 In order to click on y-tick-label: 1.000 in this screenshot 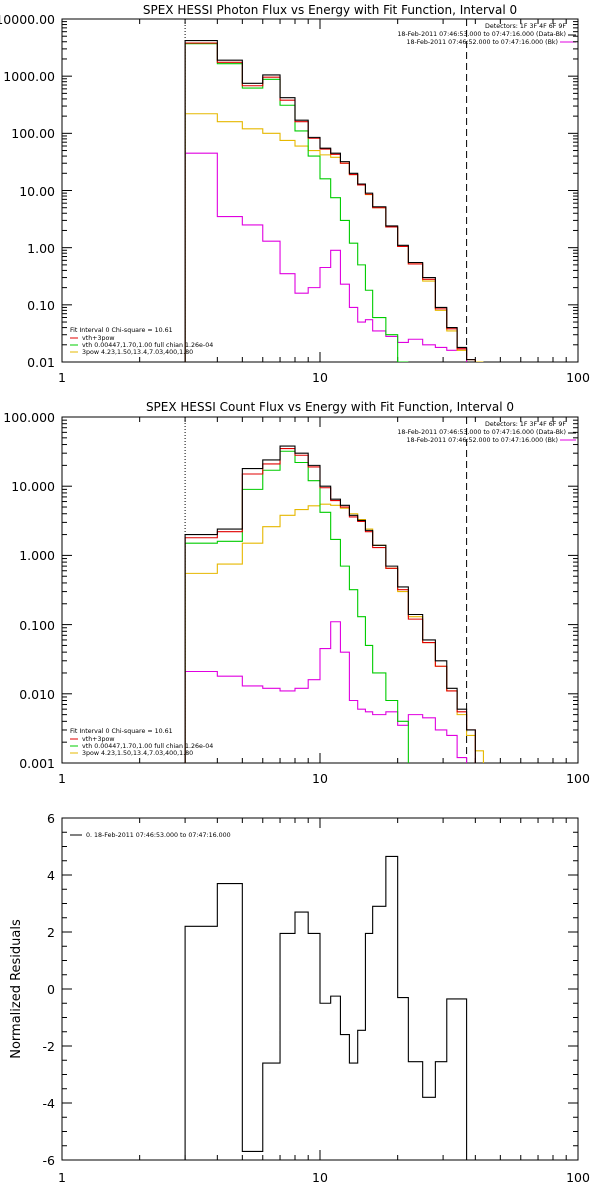, I will do `click(37, 555)`.